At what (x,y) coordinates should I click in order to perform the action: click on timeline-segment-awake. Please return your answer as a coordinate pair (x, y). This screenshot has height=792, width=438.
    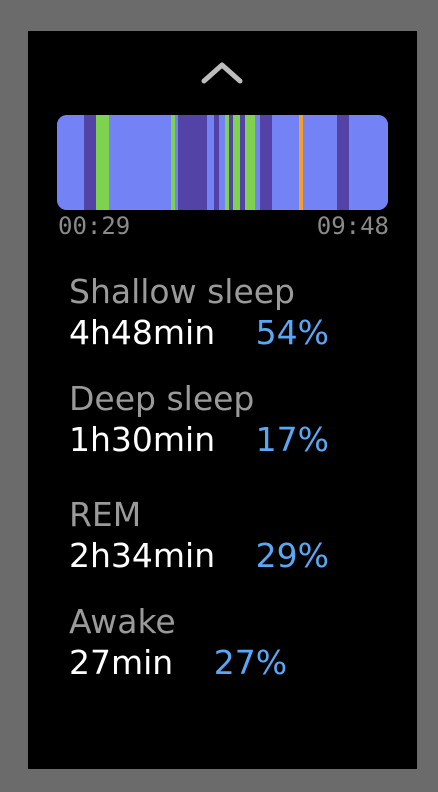
    Looking at the image, I should click on (301, 162).